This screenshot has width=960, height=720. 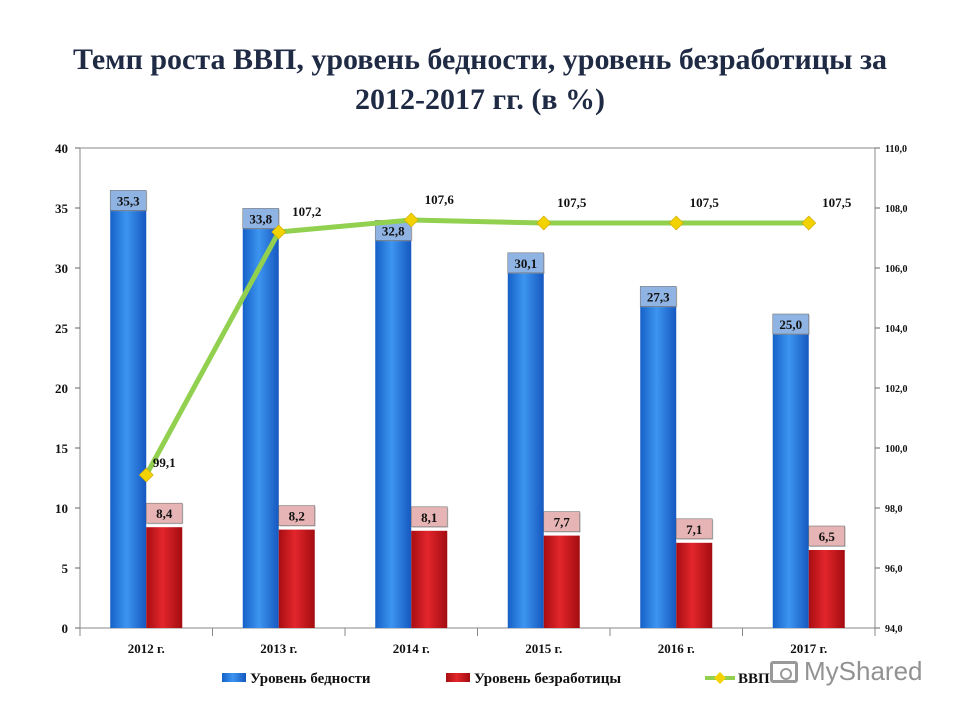 I want to click on poverty-value-label: 33,8, so click(x=260, y=218).